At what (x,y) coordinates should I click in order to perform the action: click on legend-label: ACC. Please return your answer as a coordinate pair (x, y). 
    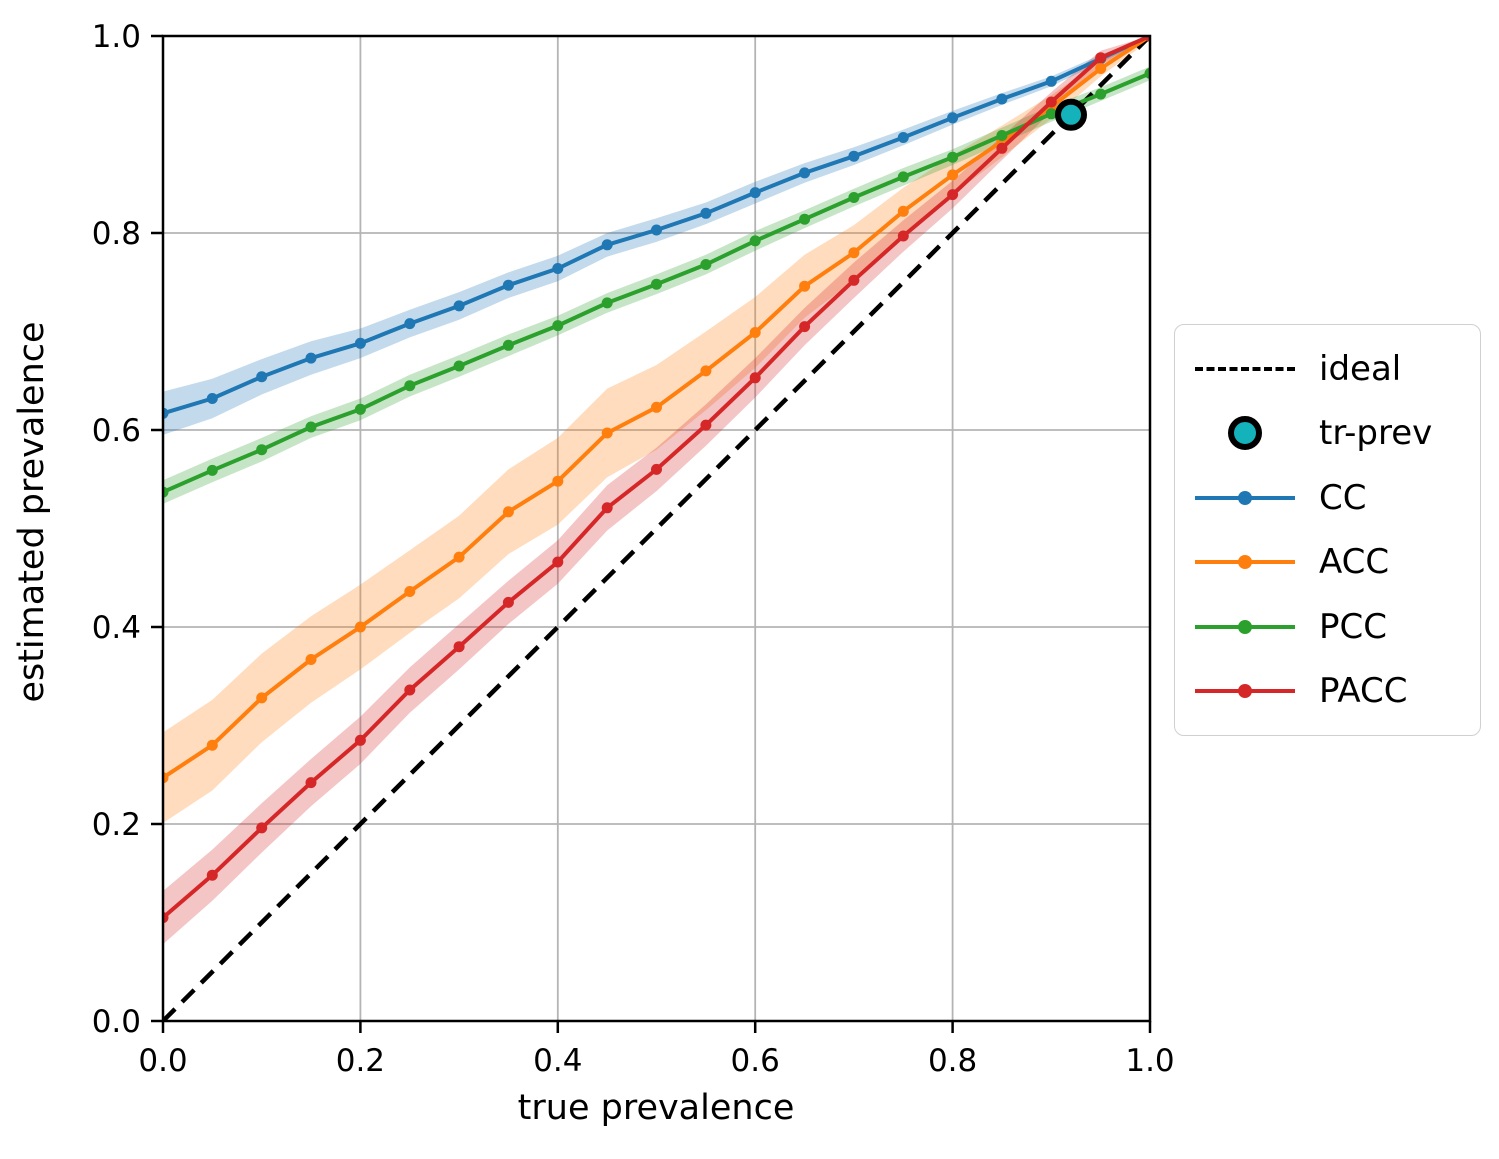
    Looking at the image, I should click on (1354, 562).